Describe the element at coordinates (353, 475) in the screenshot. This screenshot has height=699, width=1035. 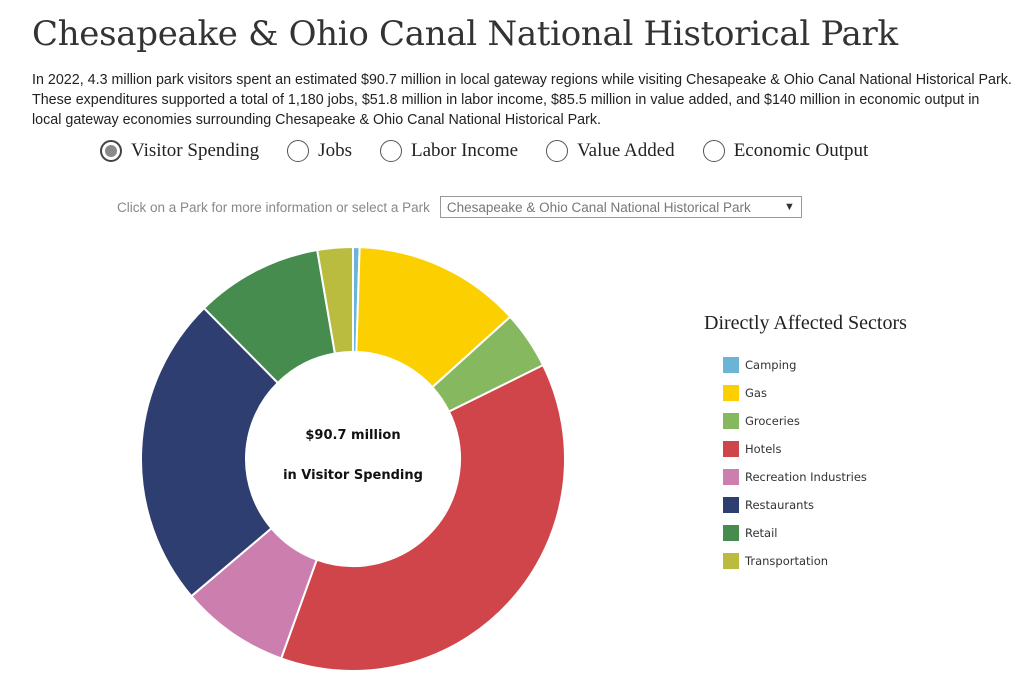
I see `center-label: in Visitor Spending` at that location.